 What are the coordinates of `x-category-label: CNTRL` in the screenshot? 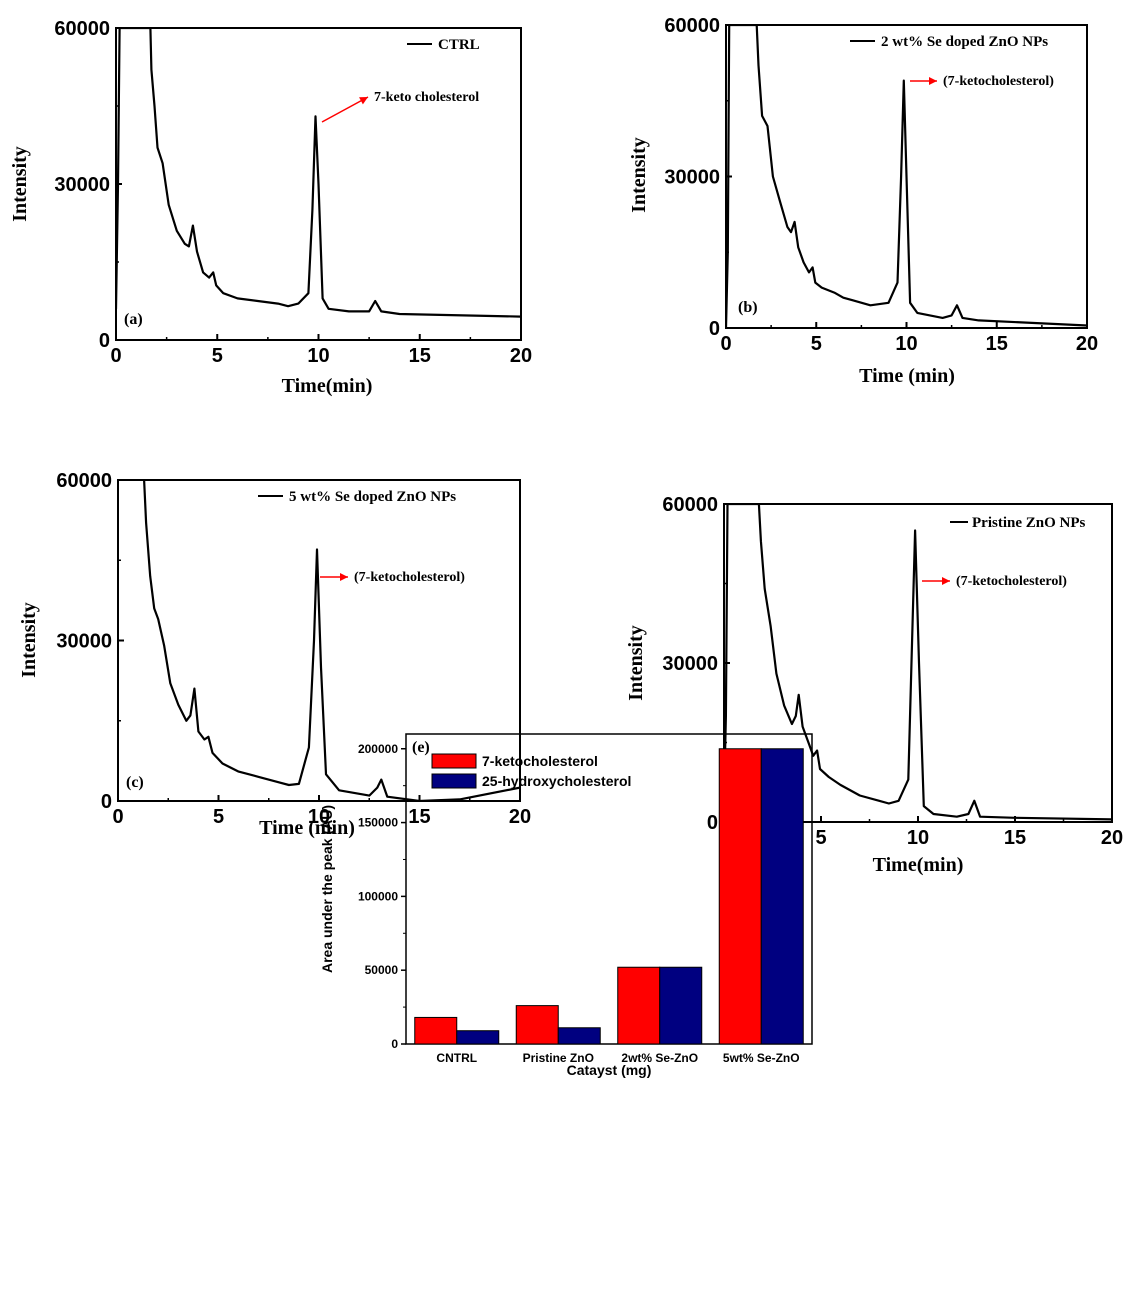 It's located at (456, 1058).